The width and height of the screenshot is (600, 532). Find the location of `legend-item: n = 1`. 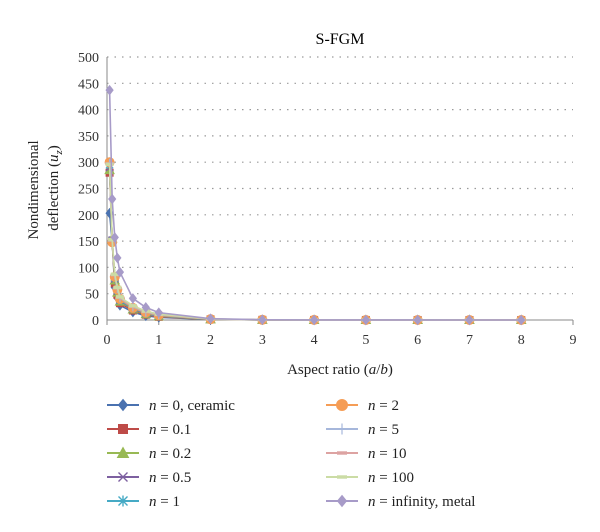

legend-item: n = 1 is located at coordinates (143, 502).